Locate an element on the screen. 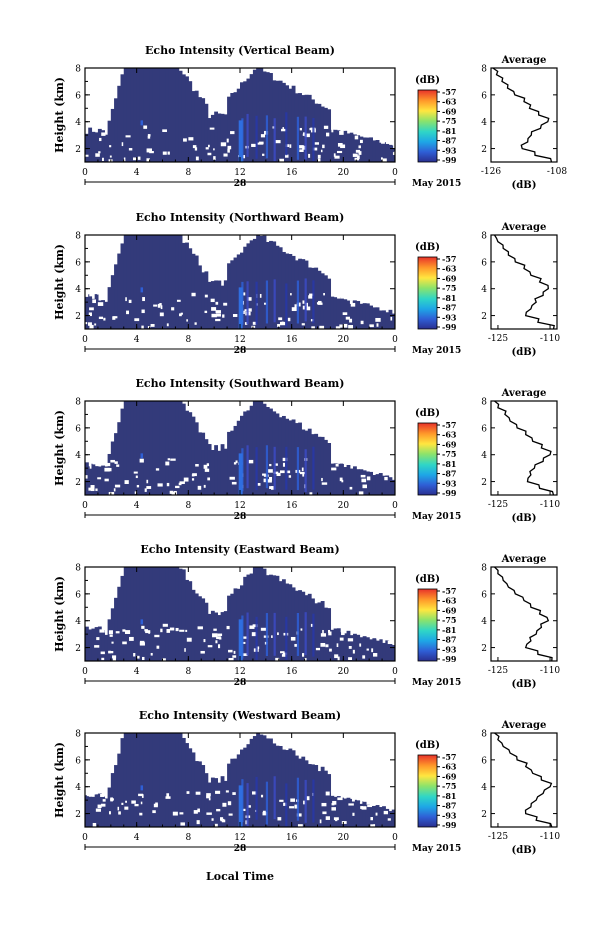 The width and height of the screenshot is (615, 929). y-tick-label: 6 is located at coordinates (78, 96).